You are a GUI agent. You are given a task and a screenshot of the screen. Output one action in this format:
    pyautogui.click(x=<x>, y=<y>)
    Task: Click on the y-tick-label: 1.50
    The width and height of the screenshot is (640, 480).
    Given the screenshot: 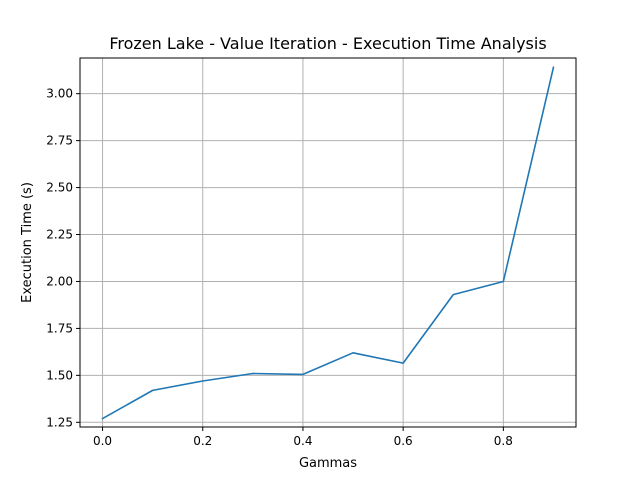 What is the action you would take?
    pyautogui.click(x=59, y=375)
    